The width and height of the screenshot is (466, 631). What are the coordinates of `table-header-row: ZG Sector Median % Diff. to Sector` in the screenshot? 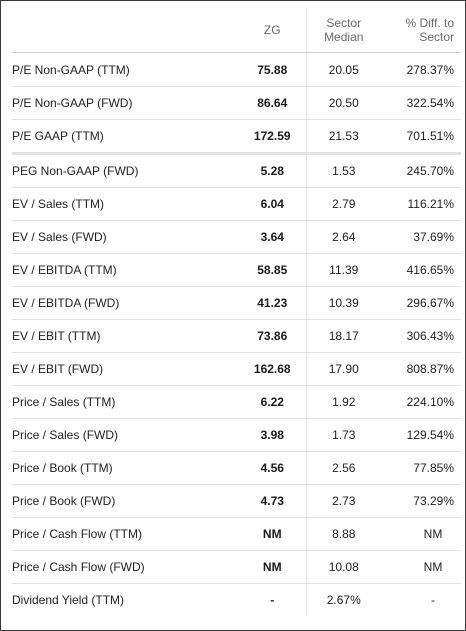 It's located at (236, 30).